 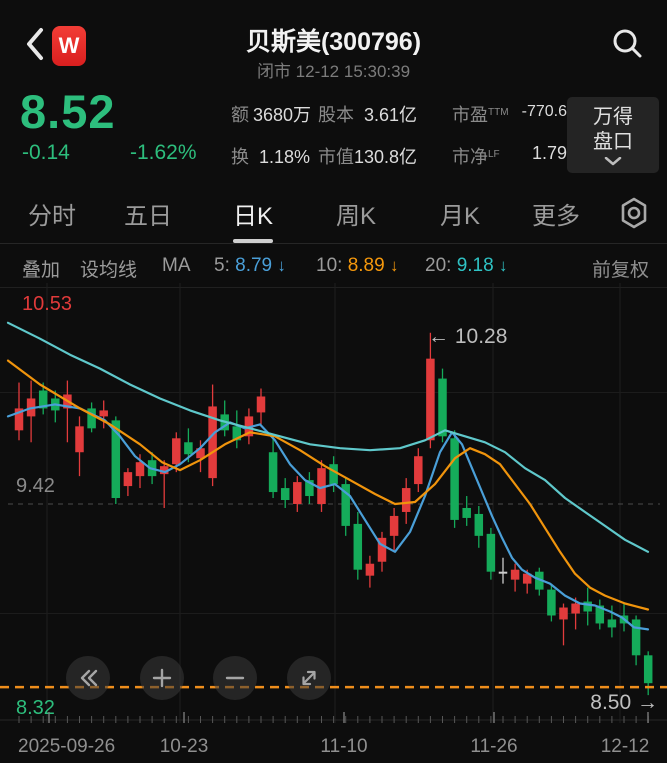 I want to click on stat-pb: 市净LF 1.79, so click(x=509, y=156).